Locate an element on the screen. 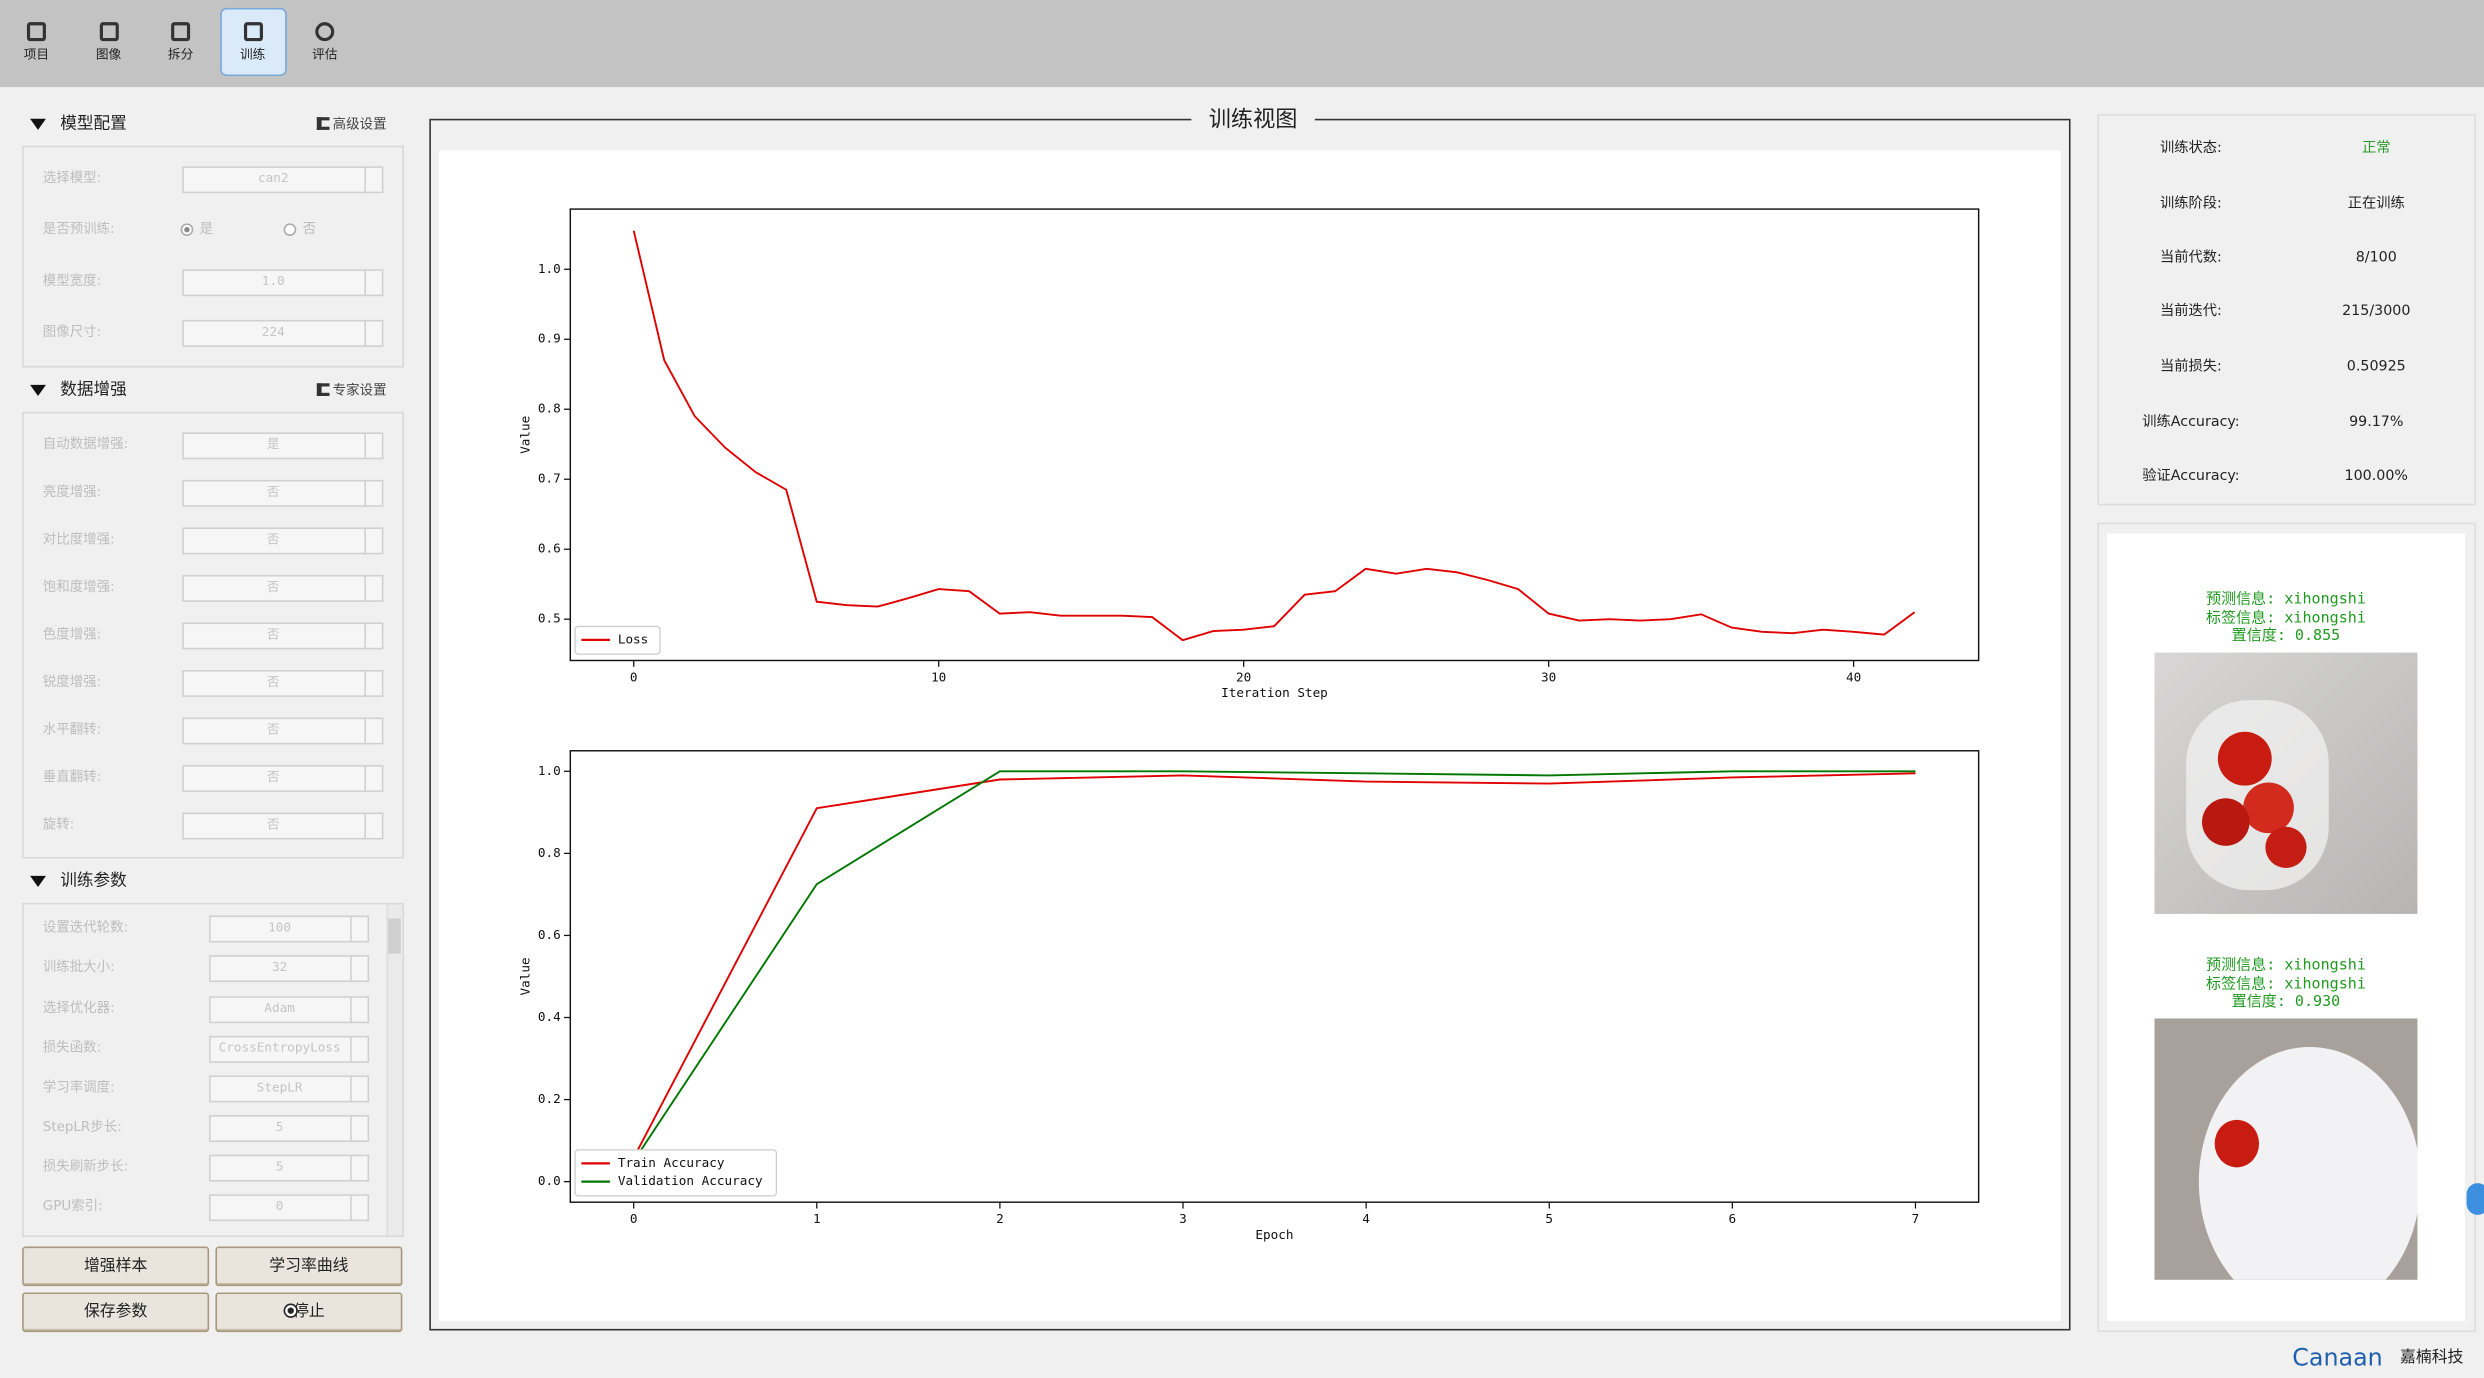 The height and width of the screenshot is (1378, 2484). button-label: 停止 is located at coordinates (309, 1312).